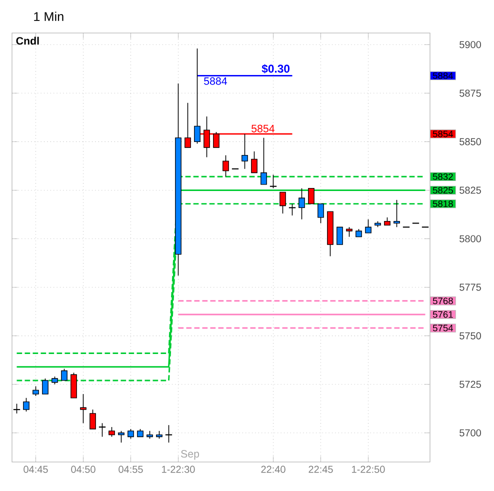 Image resolution: width=494 pixels, height=491 pixels. Describe the element at coordinates (470, 142) in the screenshot. I see `y-tick-label: 5850` at that location.